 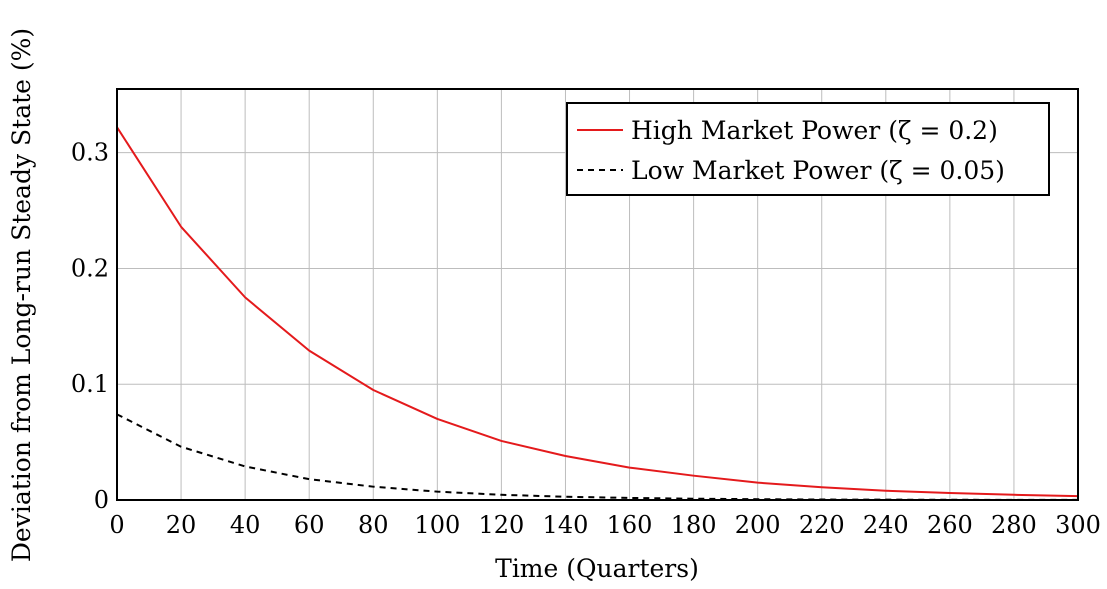 What do you see at coordinates (101, 500) in the screenshot?
I see `y-tick-label: 0` at bounding box center [101, 500].